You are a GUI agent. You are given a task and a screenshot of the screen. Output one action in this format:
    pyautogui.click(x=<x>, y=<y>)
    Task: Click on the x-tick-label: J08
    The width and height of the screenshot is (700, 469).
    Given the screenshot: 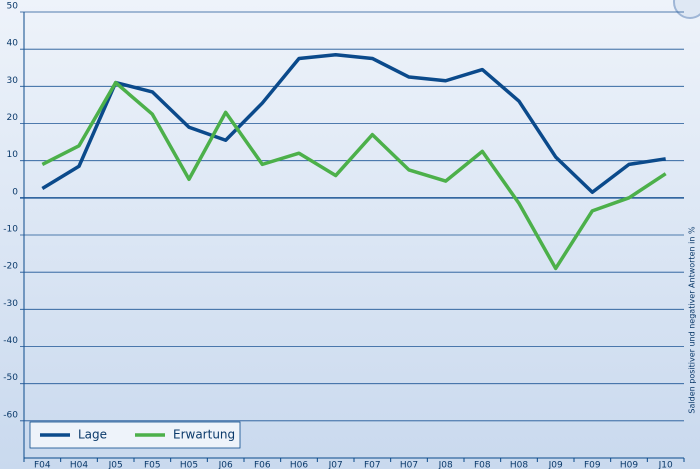 What is the action you would take?
    pyautogui.click(x=445, y=465)
    